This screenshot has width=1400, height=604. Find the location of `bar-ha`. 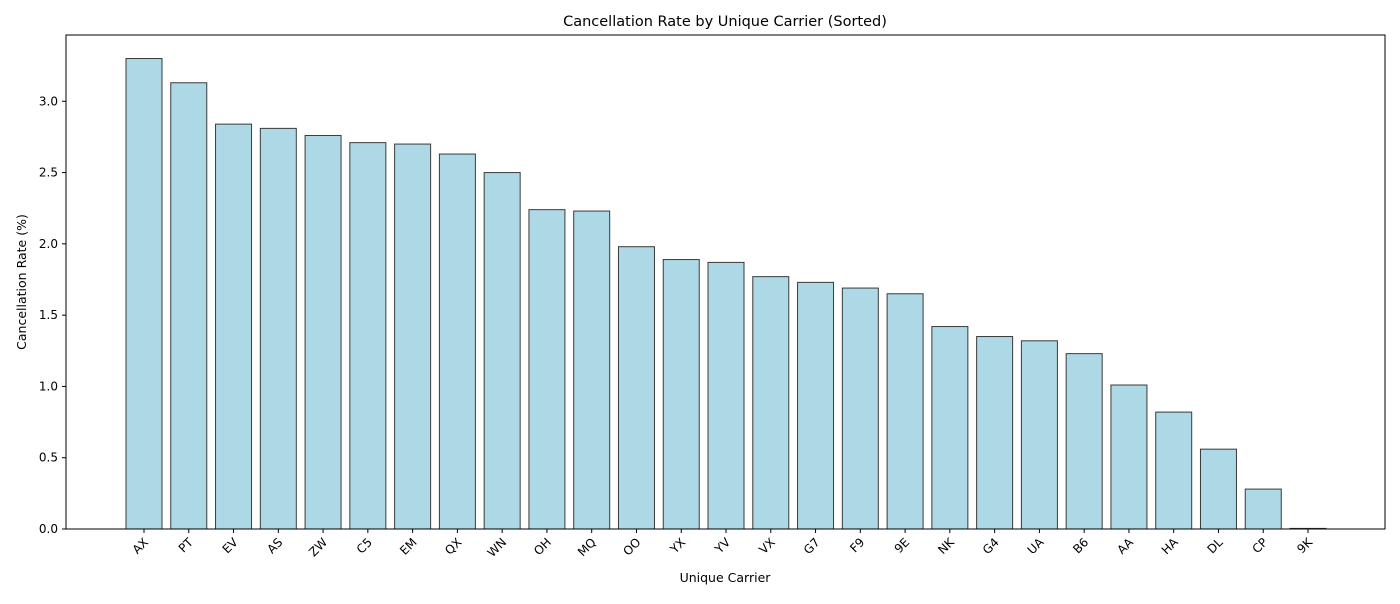

bar-ha is located at coordinates (1174, 470).